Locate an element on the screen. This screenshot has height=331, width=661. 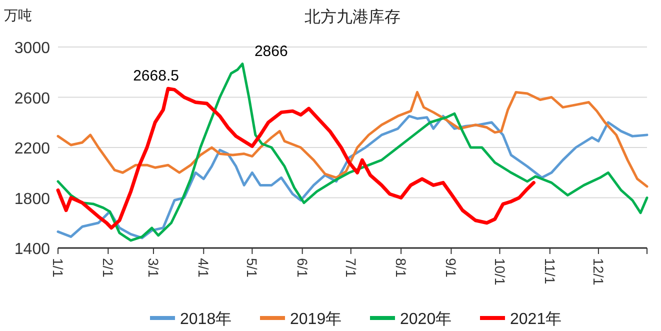
y-tick-label: 2600 is located at coordinates (32, 99).